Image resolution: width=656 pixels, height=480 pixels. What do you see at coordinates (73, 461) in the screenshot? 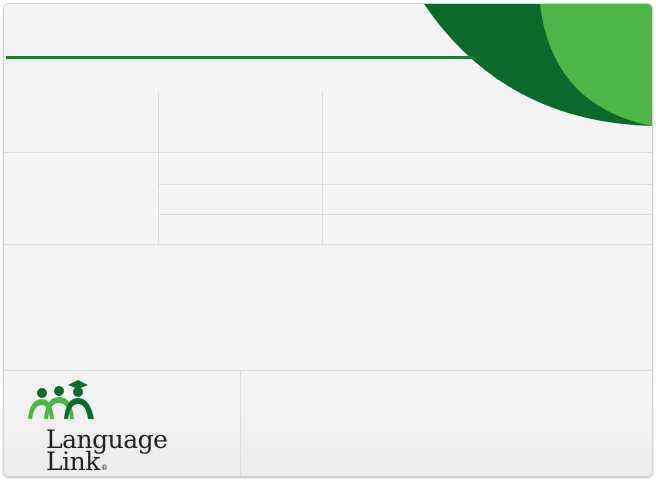
I see `logo-text-link-word: Link` at bounding box center [73, 461].